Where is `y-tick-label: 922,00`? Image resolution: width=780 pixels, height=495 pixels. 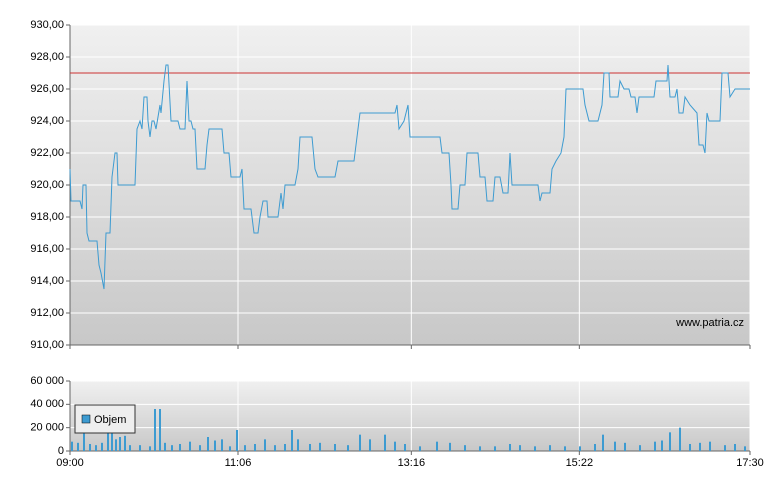 y-tick-label: 922,00 is located at coordinates (47, 153).